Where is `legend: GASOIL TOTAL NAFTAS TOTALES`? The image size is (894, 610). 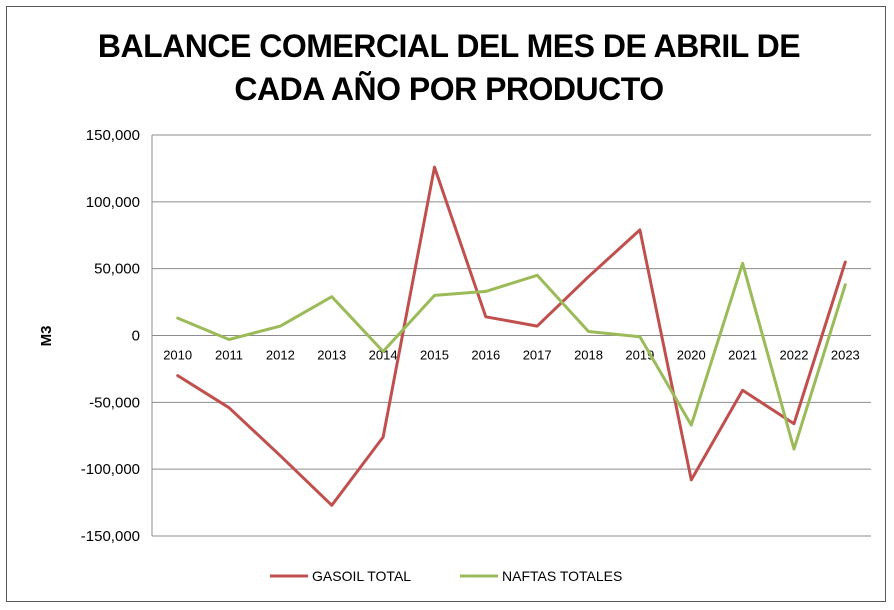
legend: GASOIL TOTAL NAFTAS TOTALES is located at coordinates (446, 576).